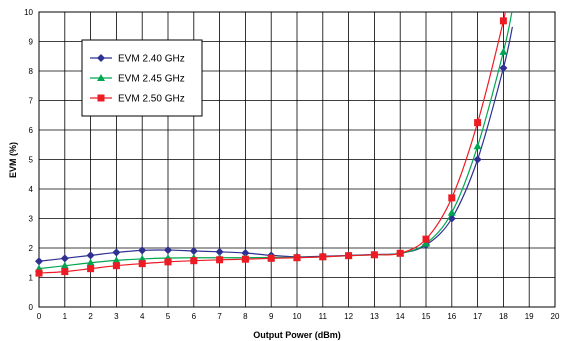 The width and height of the screenshot is (568, 341). Describe the element at coordinates (477, 316) in the screenshot. I see `x-tick-label: 17` at that location.